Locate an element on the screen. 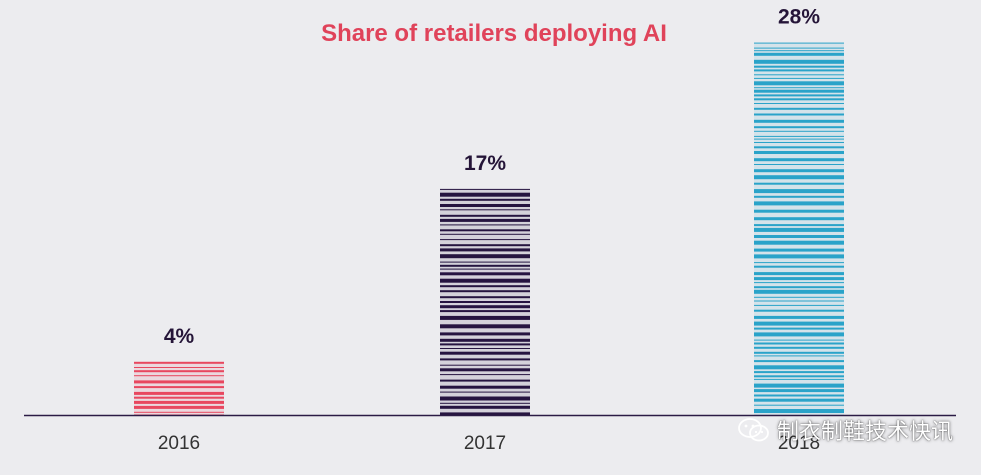 The image size is (981, 475). value-label: 4% is located at coordinates (179, 336).